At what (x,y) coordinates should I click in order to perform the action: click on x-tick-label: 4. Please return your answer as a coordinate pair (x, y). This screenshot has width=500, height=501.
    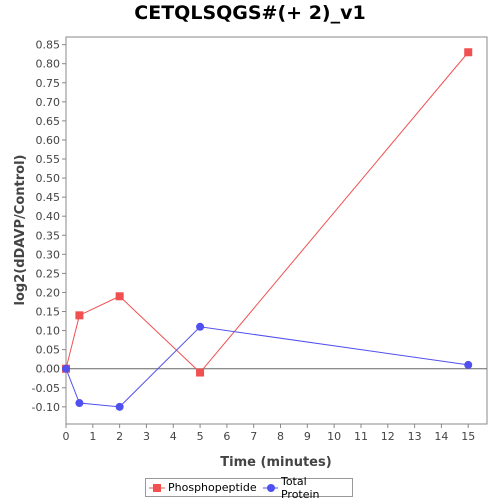
    Looking at the image, I should click on (173, 436).